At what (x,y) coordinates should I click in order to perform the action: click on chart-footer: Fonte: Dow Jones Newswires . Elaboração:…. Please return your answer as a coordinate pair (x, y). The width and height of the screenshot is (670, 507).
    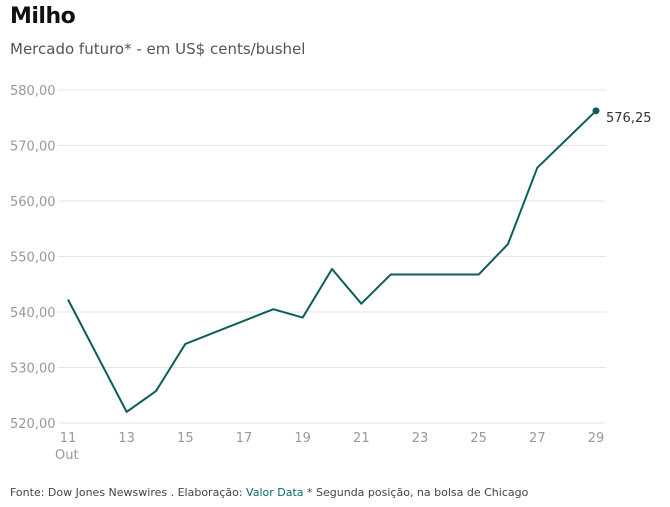
    Looking at the image, I should click on (269, 492).